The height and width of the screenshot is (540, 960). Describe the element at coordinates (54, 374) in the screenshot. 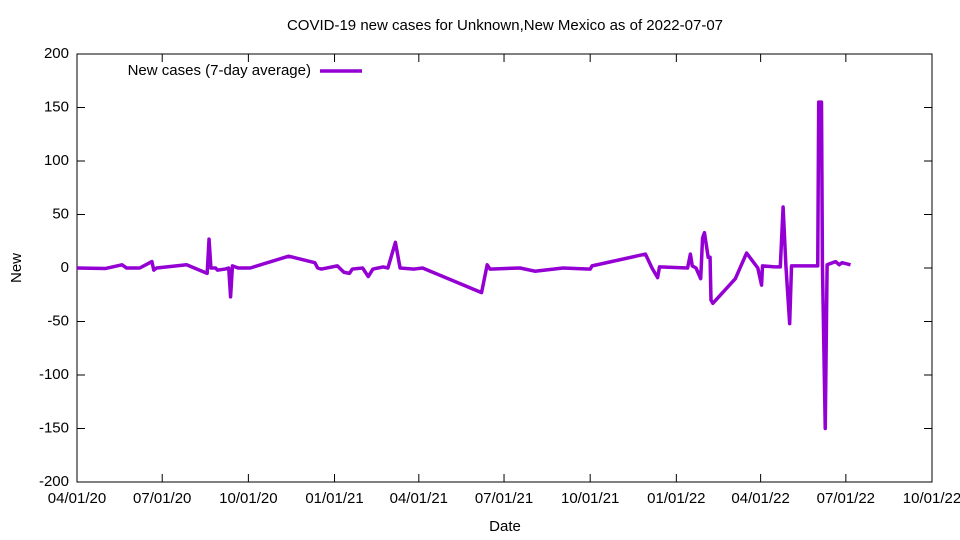

I see `y-tick-label: -100` at that location.